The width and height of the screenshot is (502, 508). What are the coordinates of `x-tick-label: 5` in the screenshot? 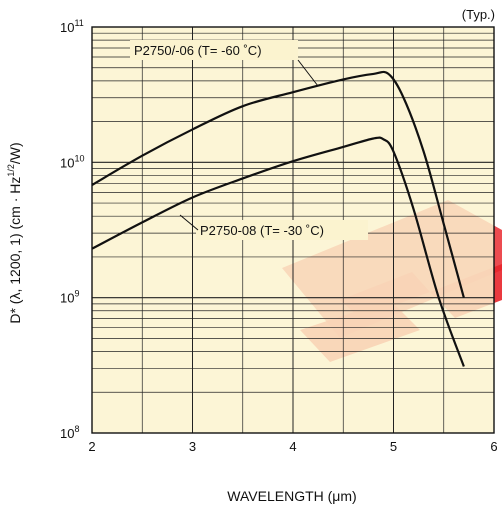 It's located at (393, 446).